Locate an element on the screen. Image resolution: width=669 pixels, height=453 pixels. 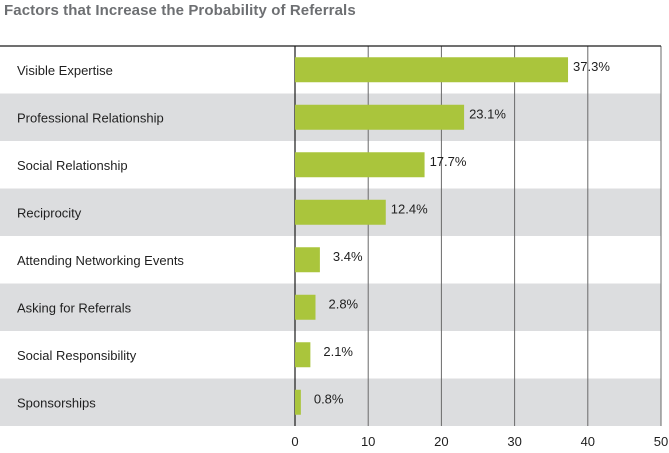
data-label: 0.8% is located at coordinates (329, 398).